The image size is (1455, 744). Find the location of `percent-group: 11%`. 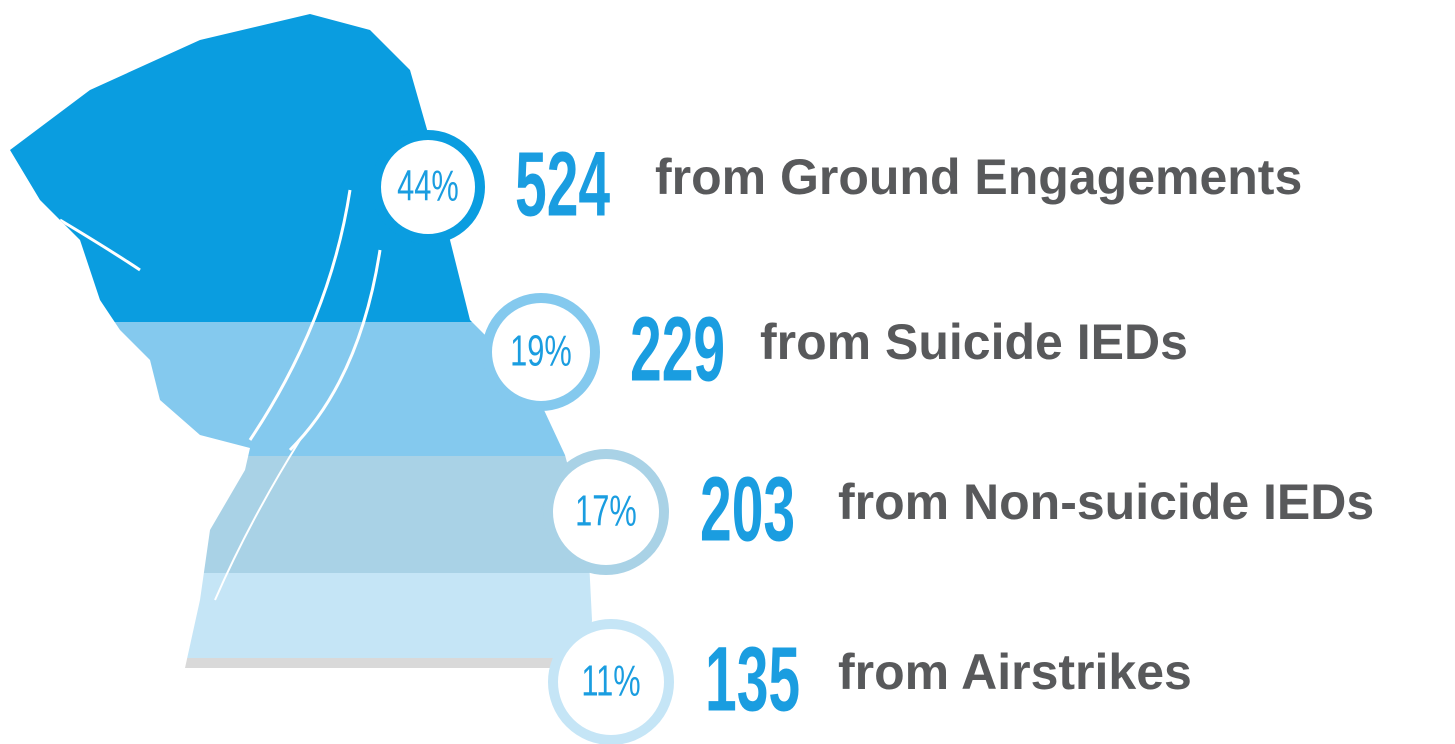

percent-group: 11% is located at coordinates (610, 681).